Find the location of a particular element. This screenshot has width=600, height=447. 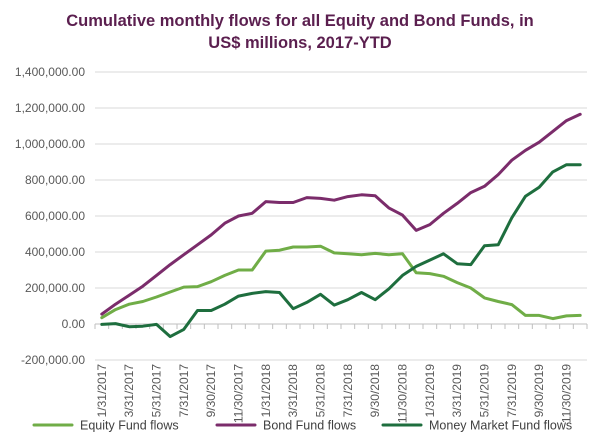

legend-label: Money Market Fund flows is located at coordinates (500, 426).